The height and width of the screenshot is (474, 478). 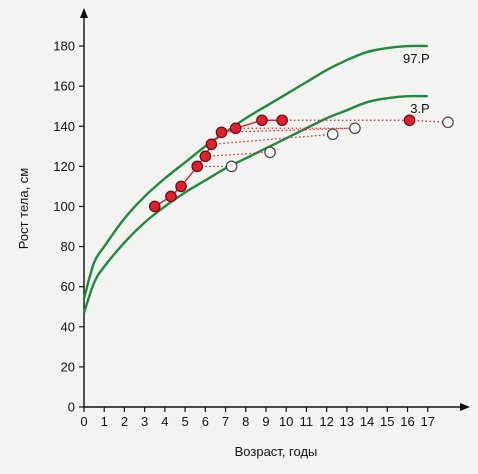 What do you see at coordinates (71, 407) in the screenshot?
I see `y-tick-label: 0` at bounding box center [71, 407].